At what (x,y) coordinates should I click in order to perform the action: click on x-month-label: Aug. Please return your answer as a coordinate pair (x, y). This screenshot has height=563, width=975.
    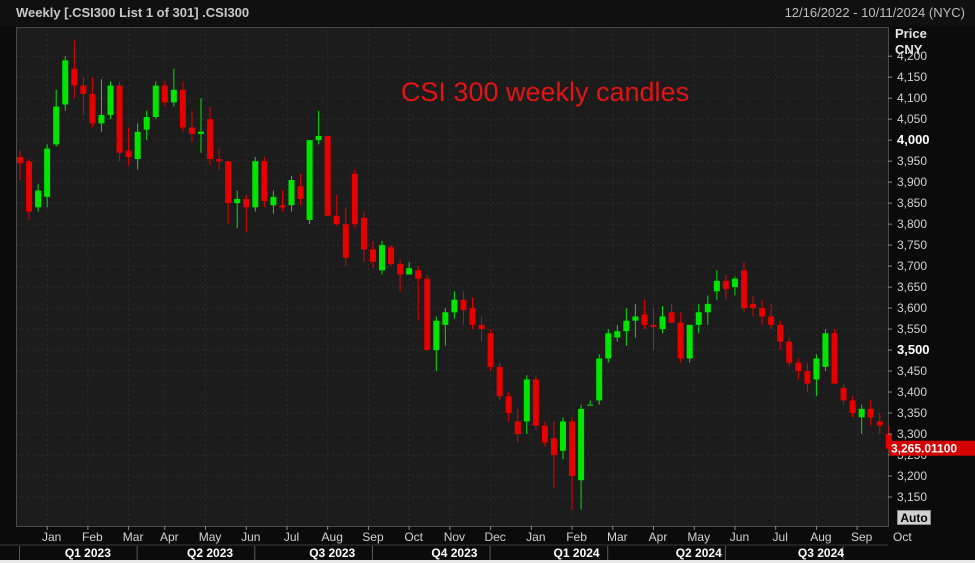
    Looking at the image, I should click on (332, 537).